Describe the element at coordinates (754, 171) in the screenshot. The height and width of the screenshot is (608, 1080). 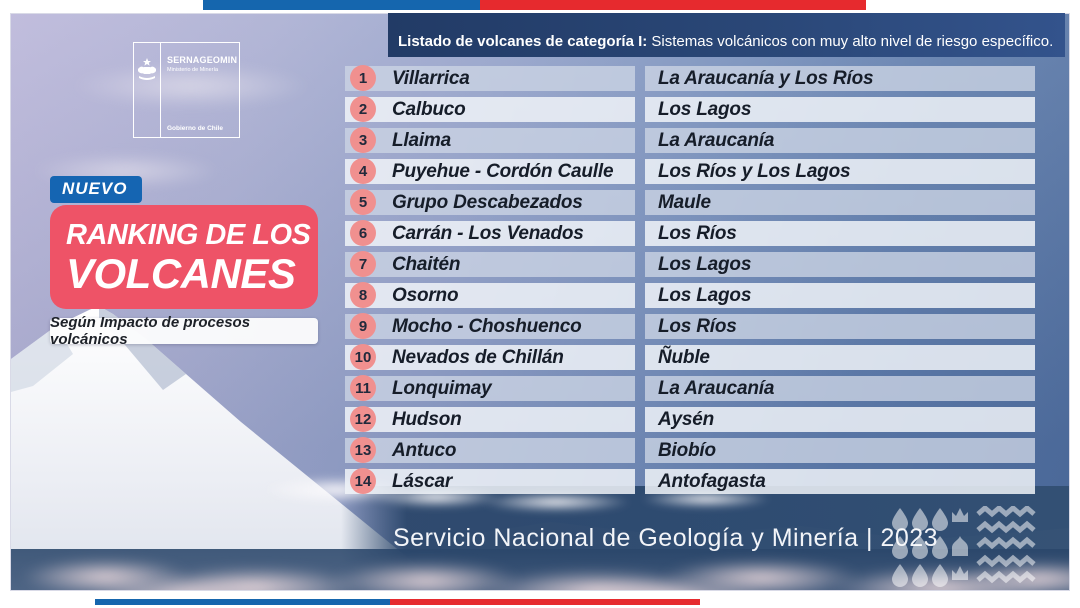
I see `region-name: Los Ríos y Los Lagos` at that location.